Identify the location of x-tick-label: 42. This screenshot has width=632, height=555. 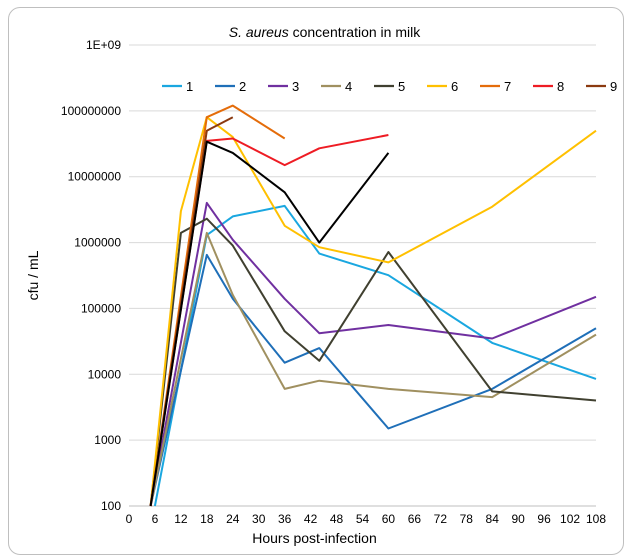
(311, 519).